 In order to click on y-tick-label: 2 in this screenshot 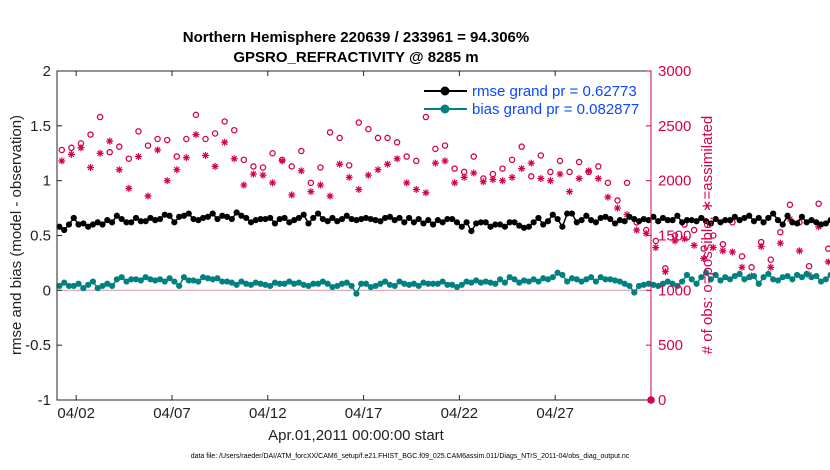, I will do `click(47, 71)`.